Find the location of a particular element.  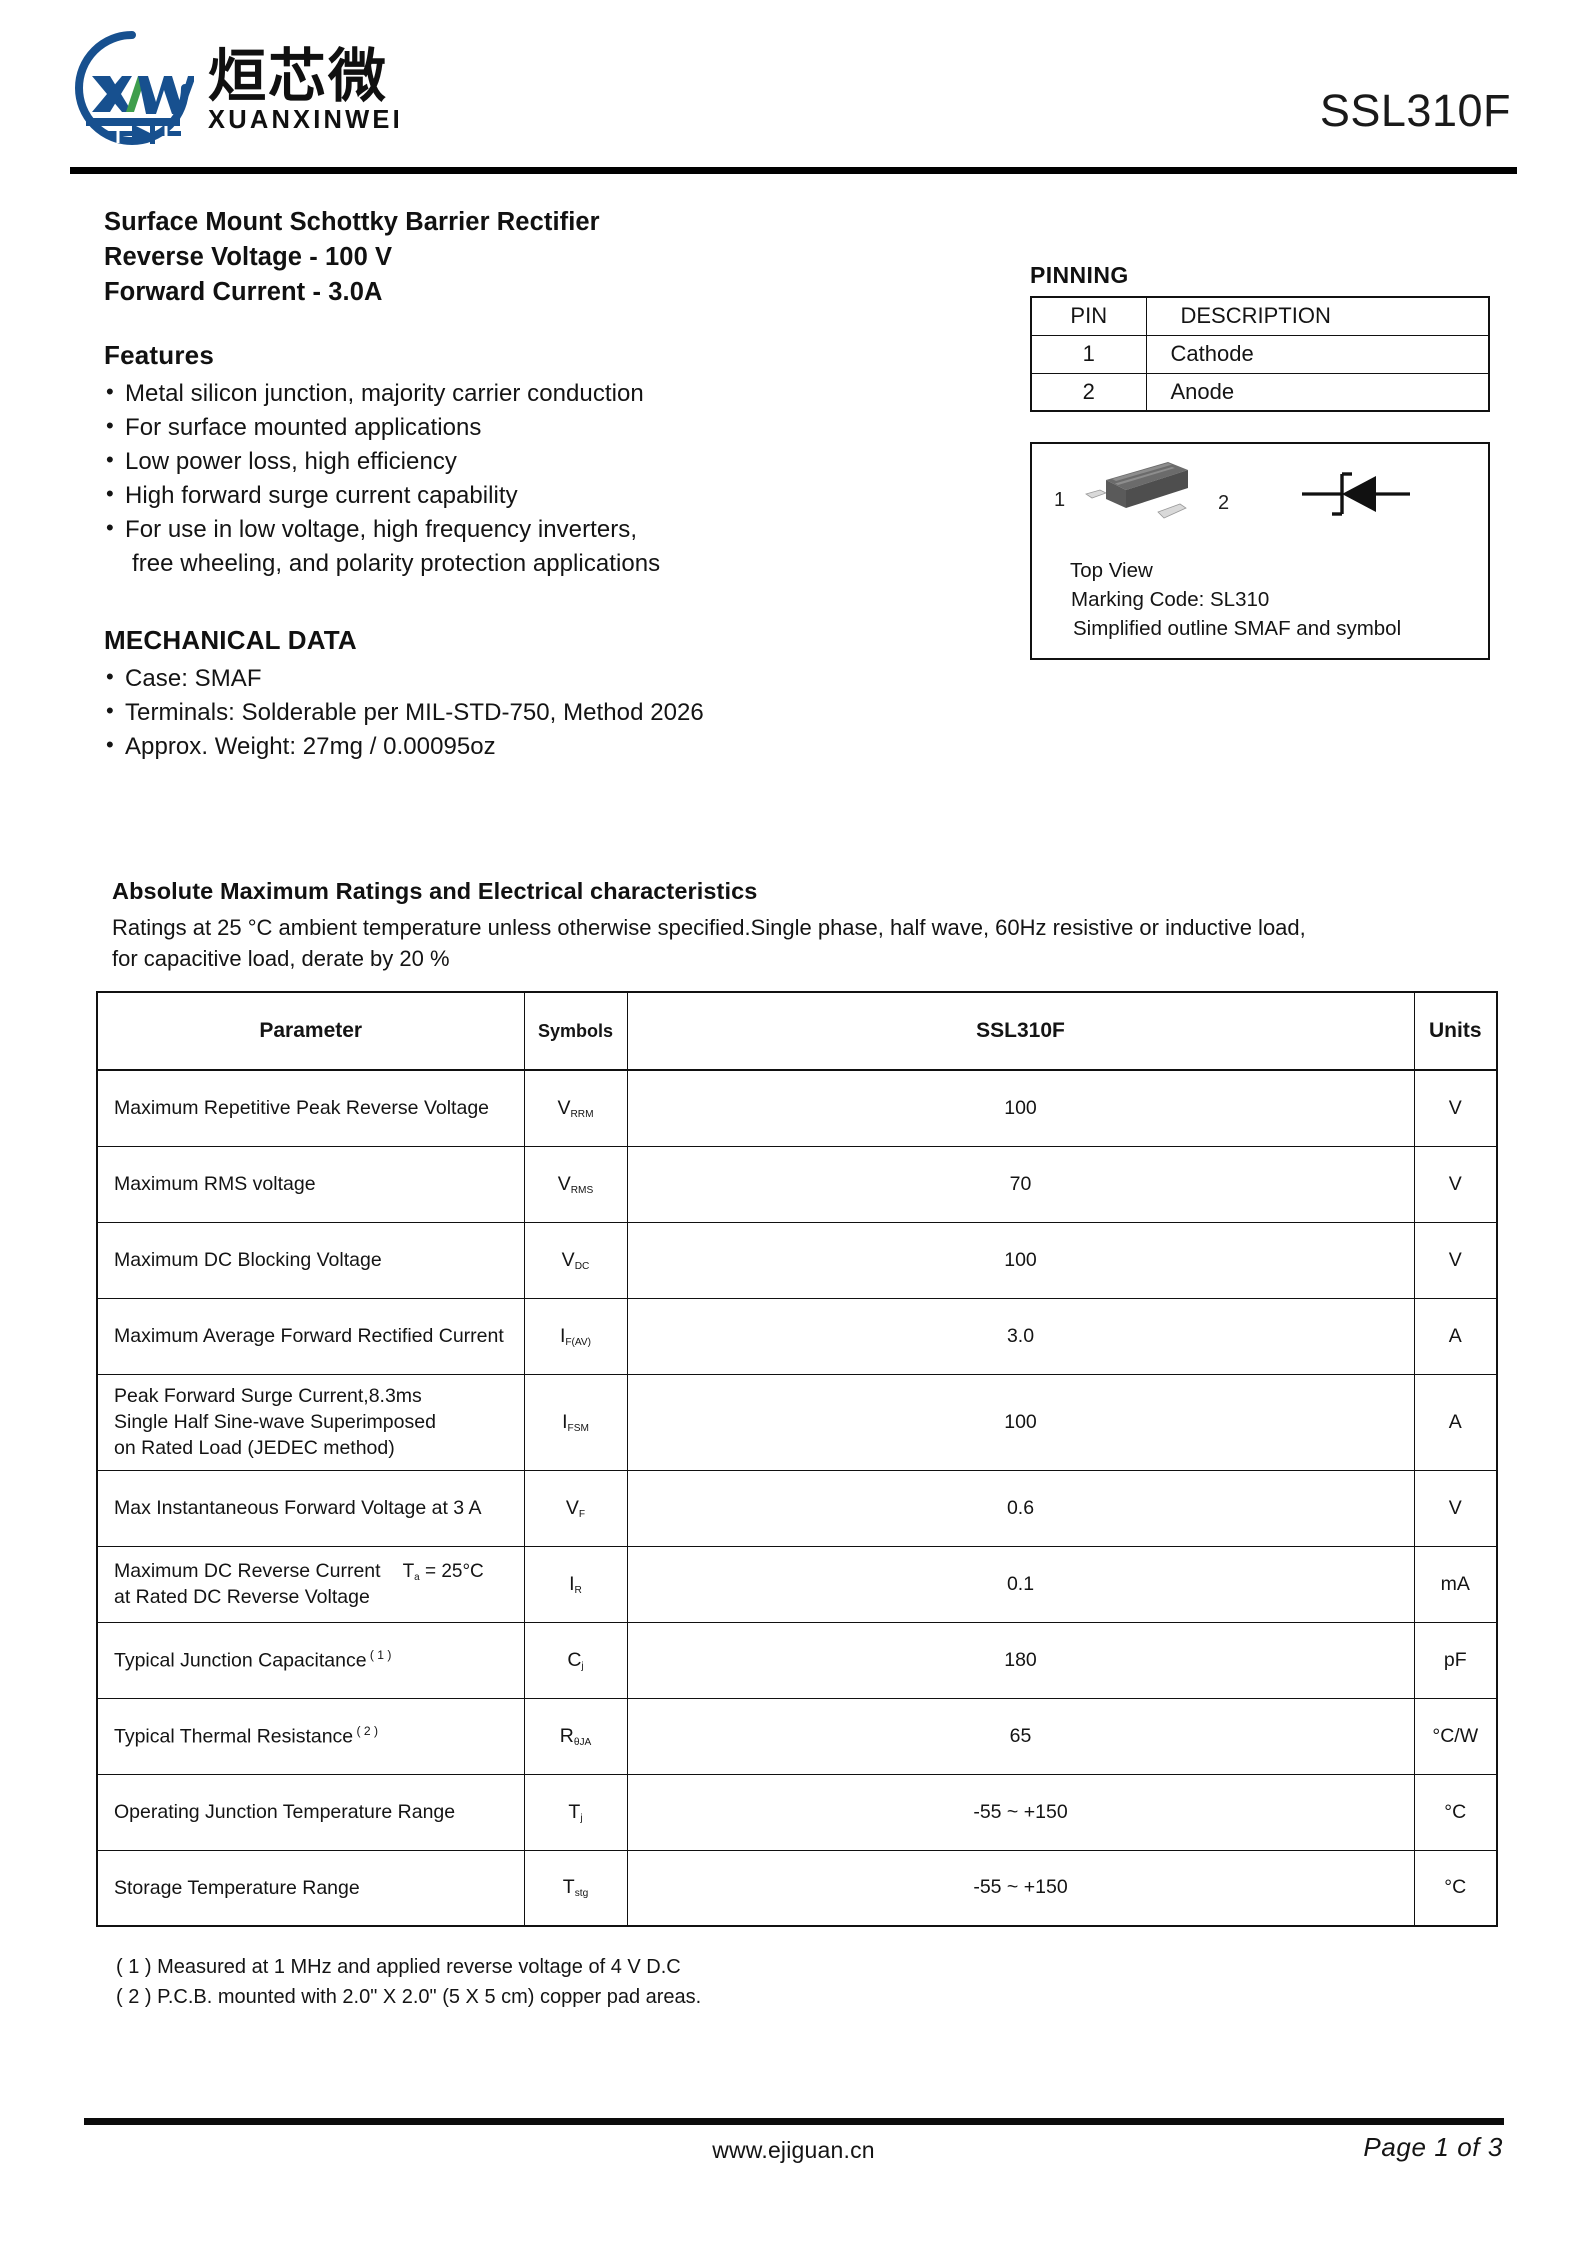

spec-symbol-cell: Tj is located at coordinates (575, 1812).